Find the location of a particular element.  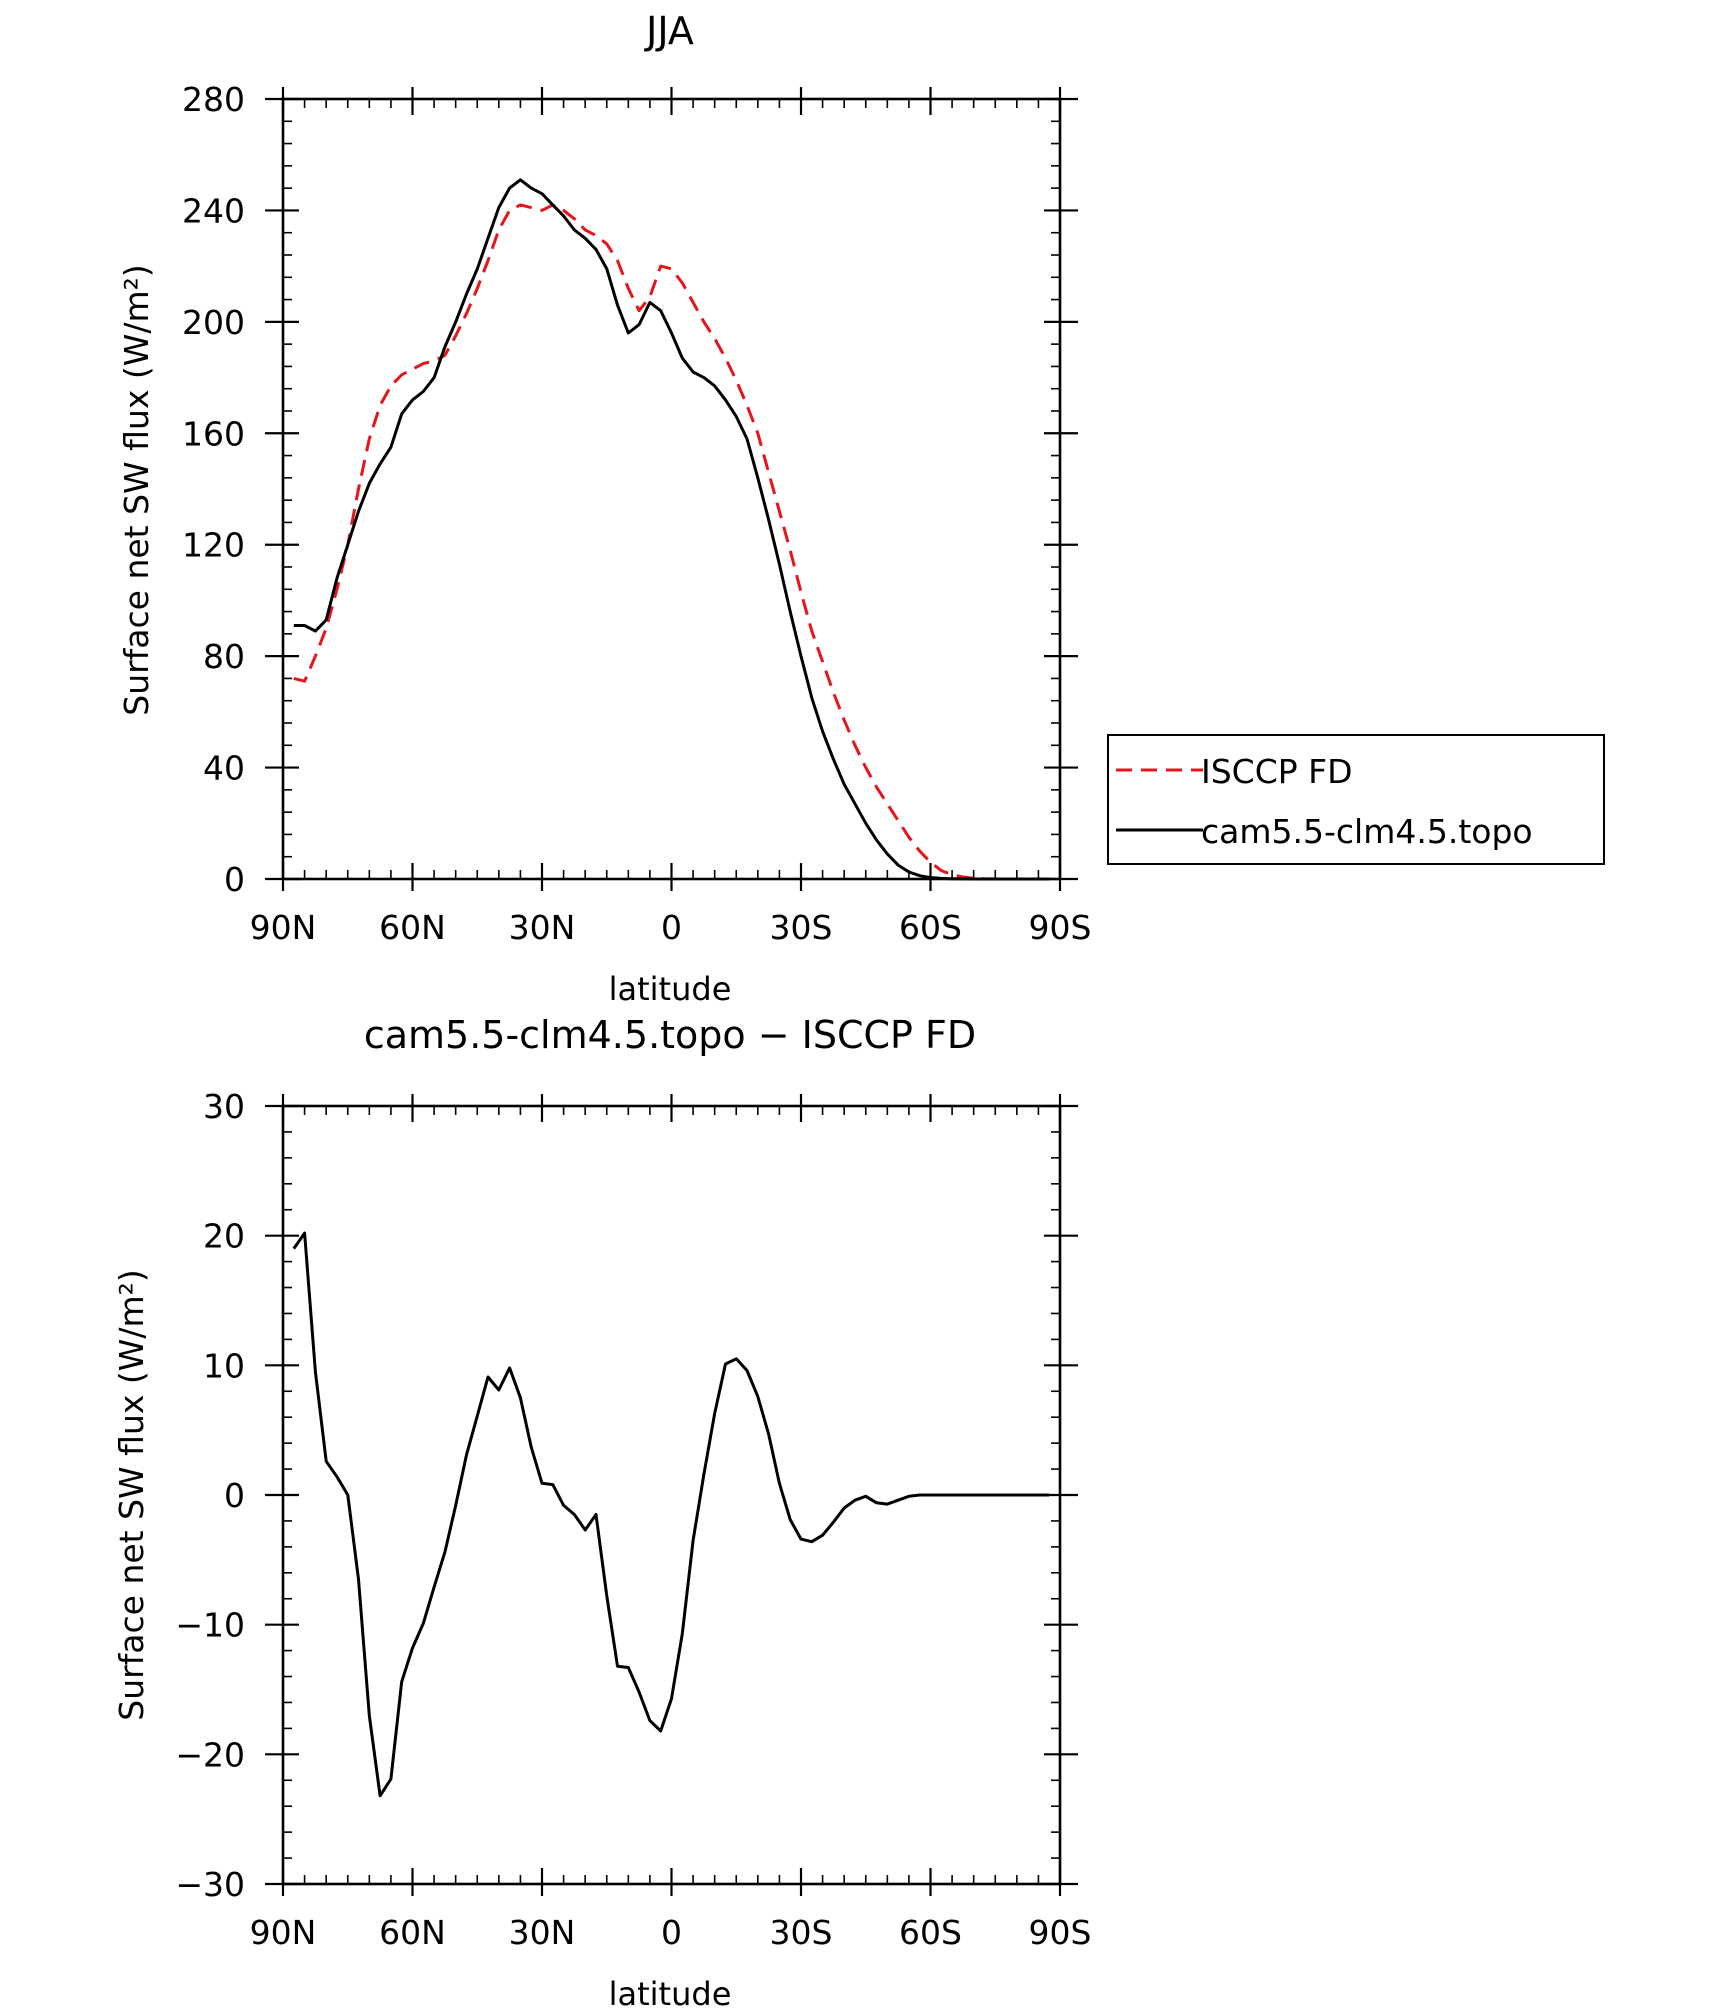

bottom-chart-title: cam5.5-clm4.5.topo − ISCCP FD is located at coordinates (670, 1035).